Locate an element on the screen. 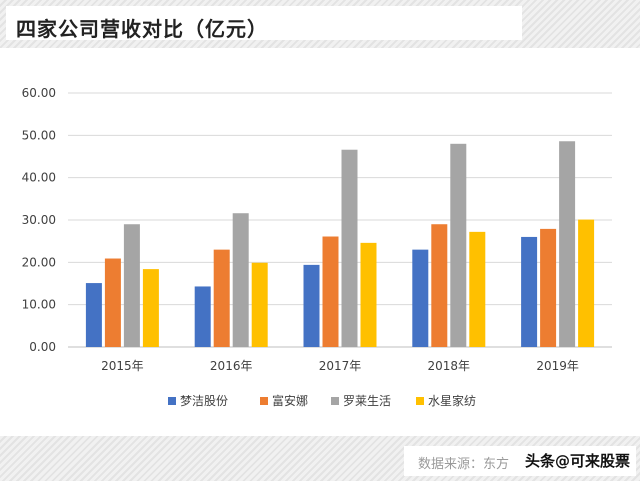 The width and height of the screenshot is (640, 481). x-tick-label: 2018年 is located at coordinates (449, 366).